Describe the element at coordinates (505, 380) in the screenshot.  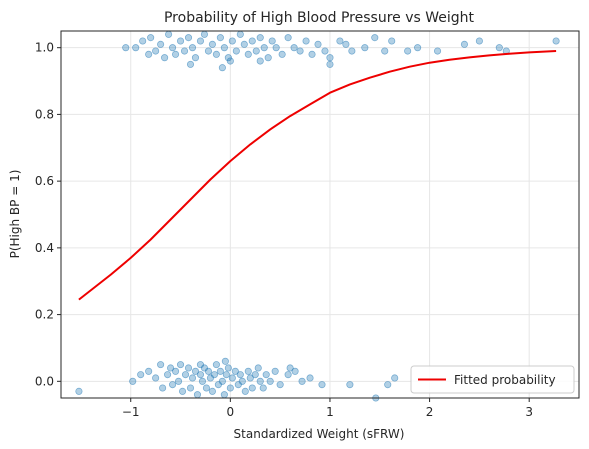
I see `legend-label-fitted-probability: Fitted probability` at that location.